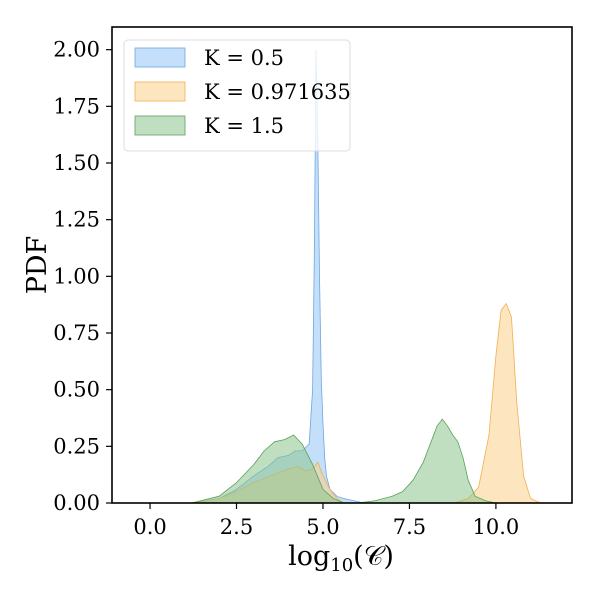 Image resolution: width=600 pixels, height=600 pixels. I want to click on x-tick-label: 10.0, so click(496, 527).